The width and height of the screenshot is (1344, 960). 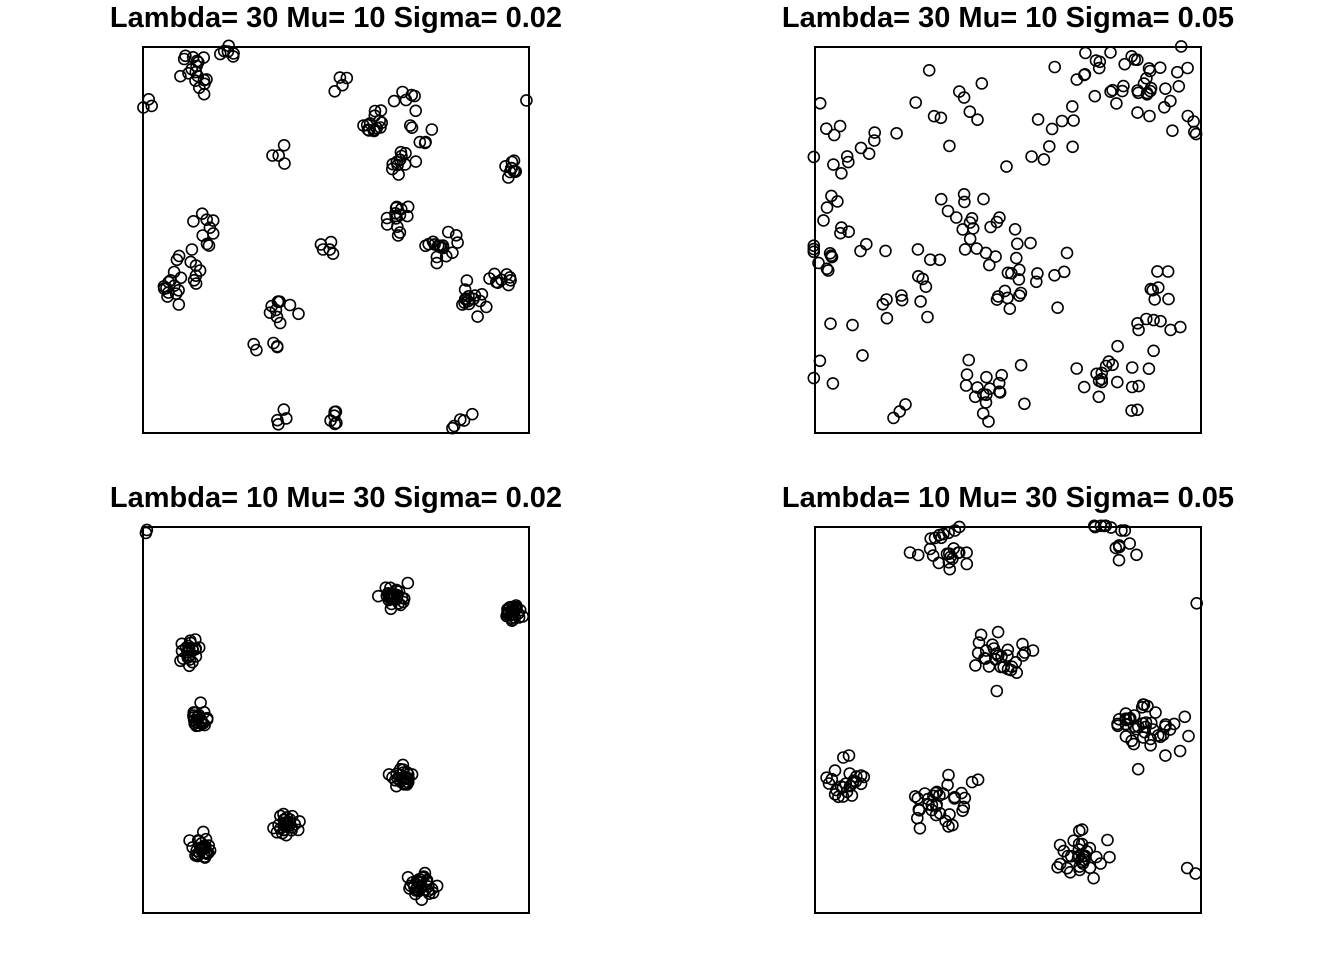 I want to click on scatter-points, so click(x=334, y=715).